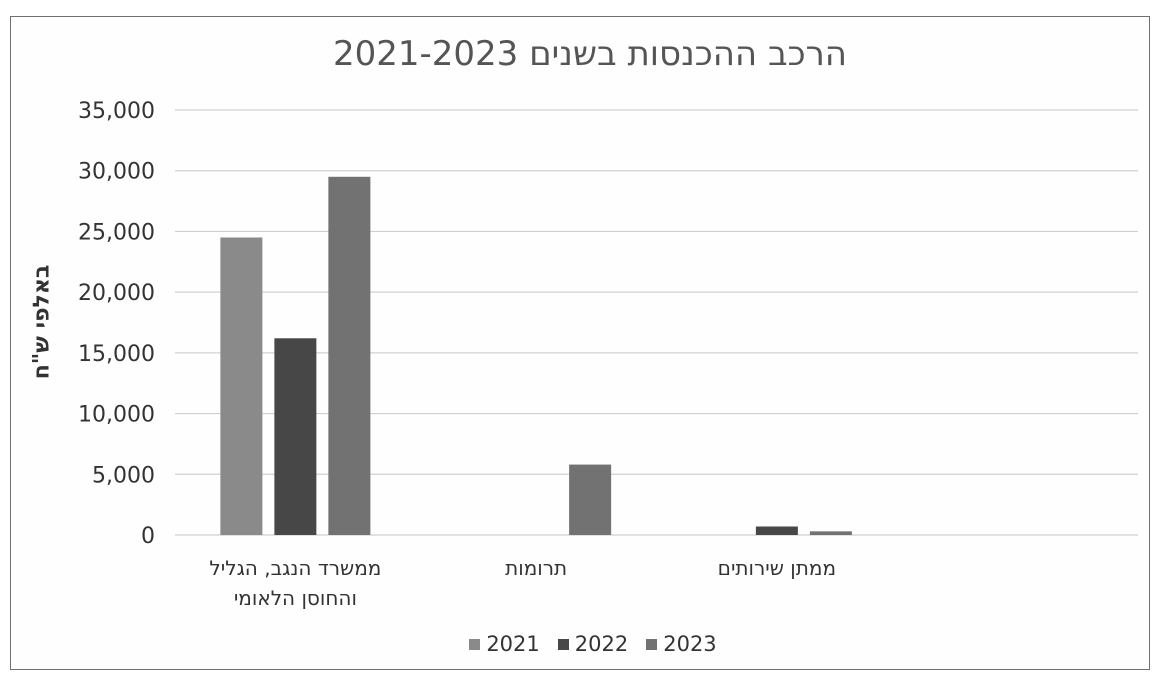 Image resolution: width=1156 pixels, height=679 pixels. Describe the element at coordinates (589, 54) in the screenshot. I see `chart-title: הרכב ההכנסות בשנים 2021-2023` at that location.